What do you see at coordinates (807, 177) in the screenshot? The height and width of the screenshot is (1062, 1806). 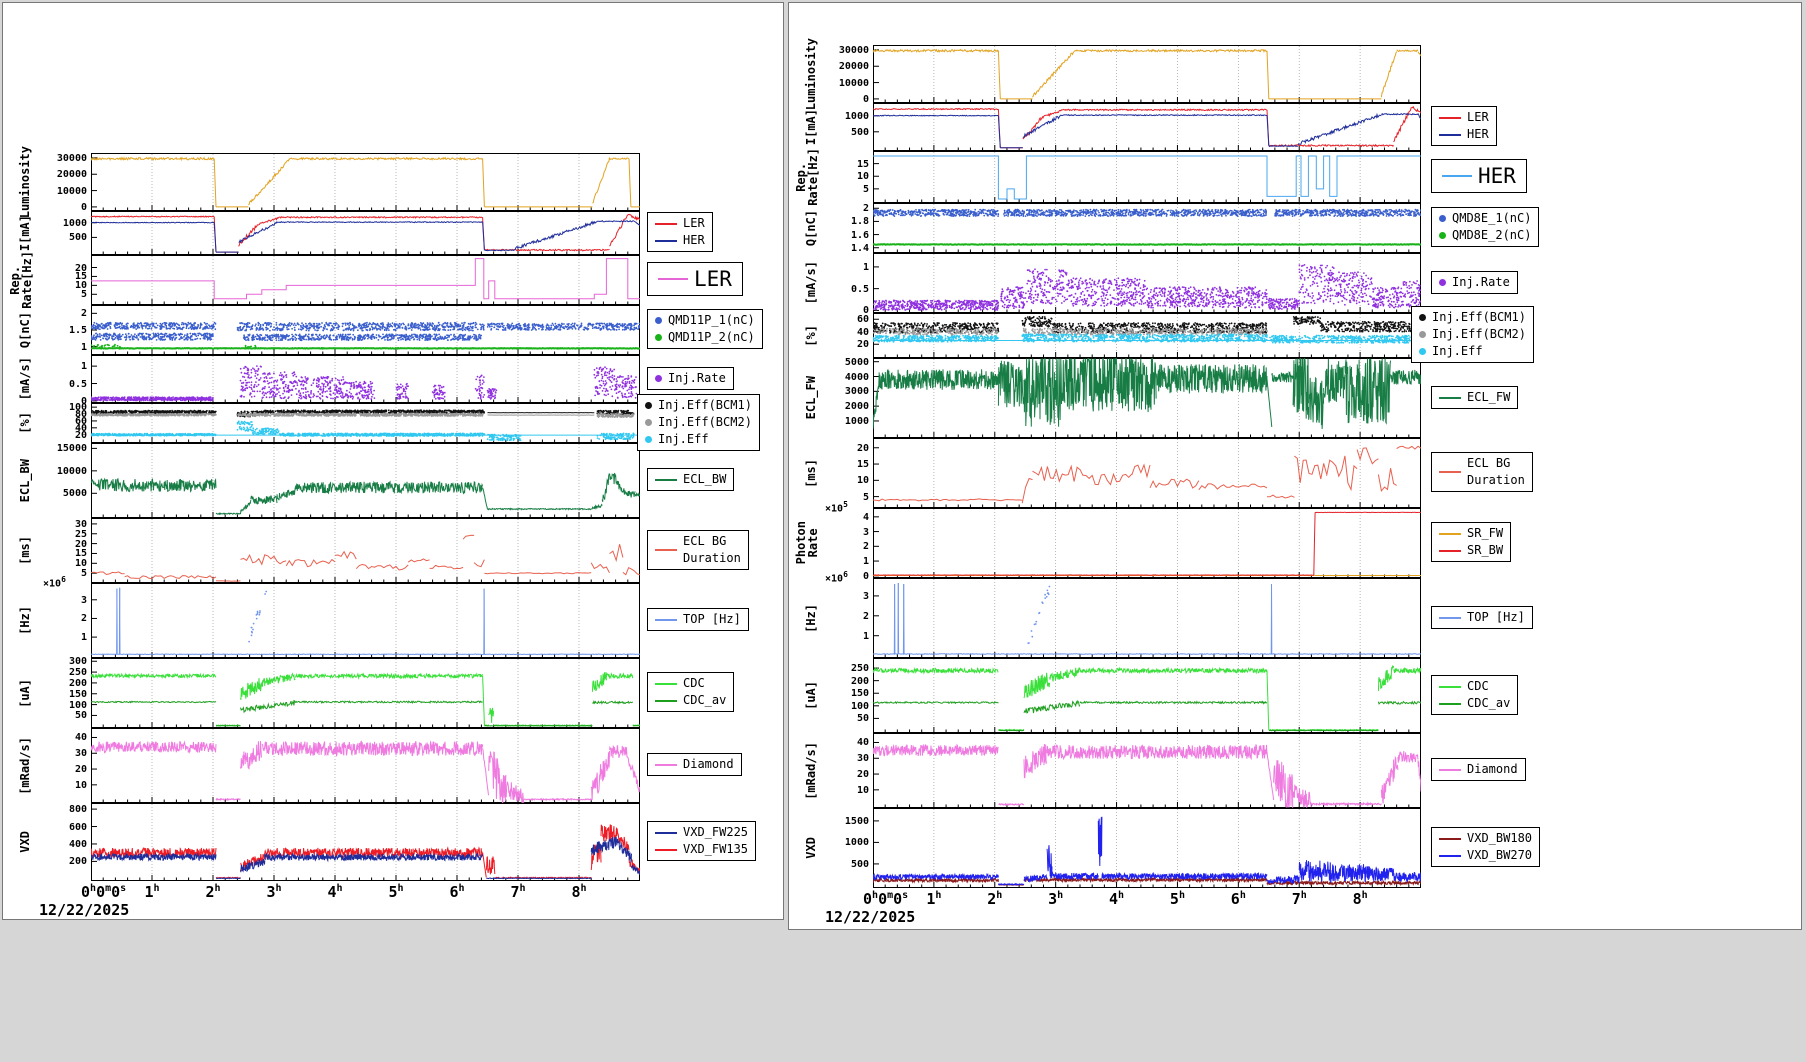 I see `axis-title-reprate: Rep. Rate[Hz]` at bounding box center [807, 177].